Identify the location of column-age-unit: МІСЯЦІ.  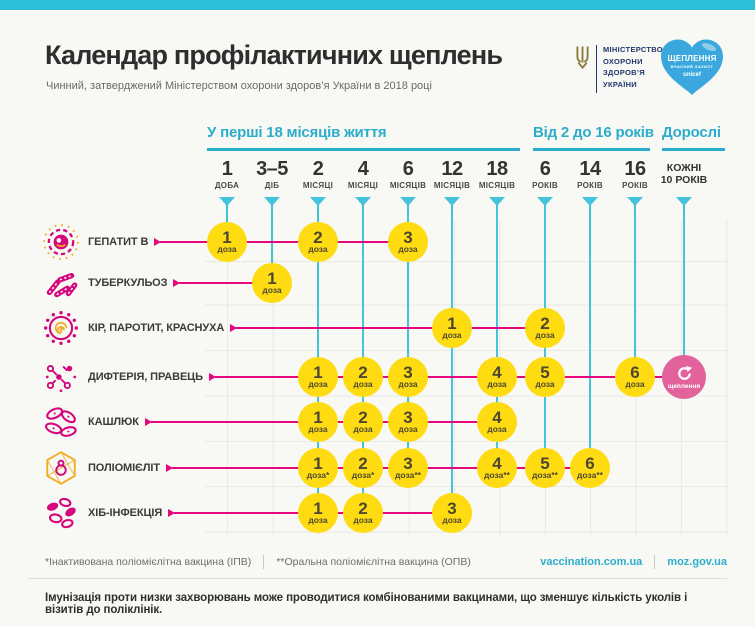
(318, 185).